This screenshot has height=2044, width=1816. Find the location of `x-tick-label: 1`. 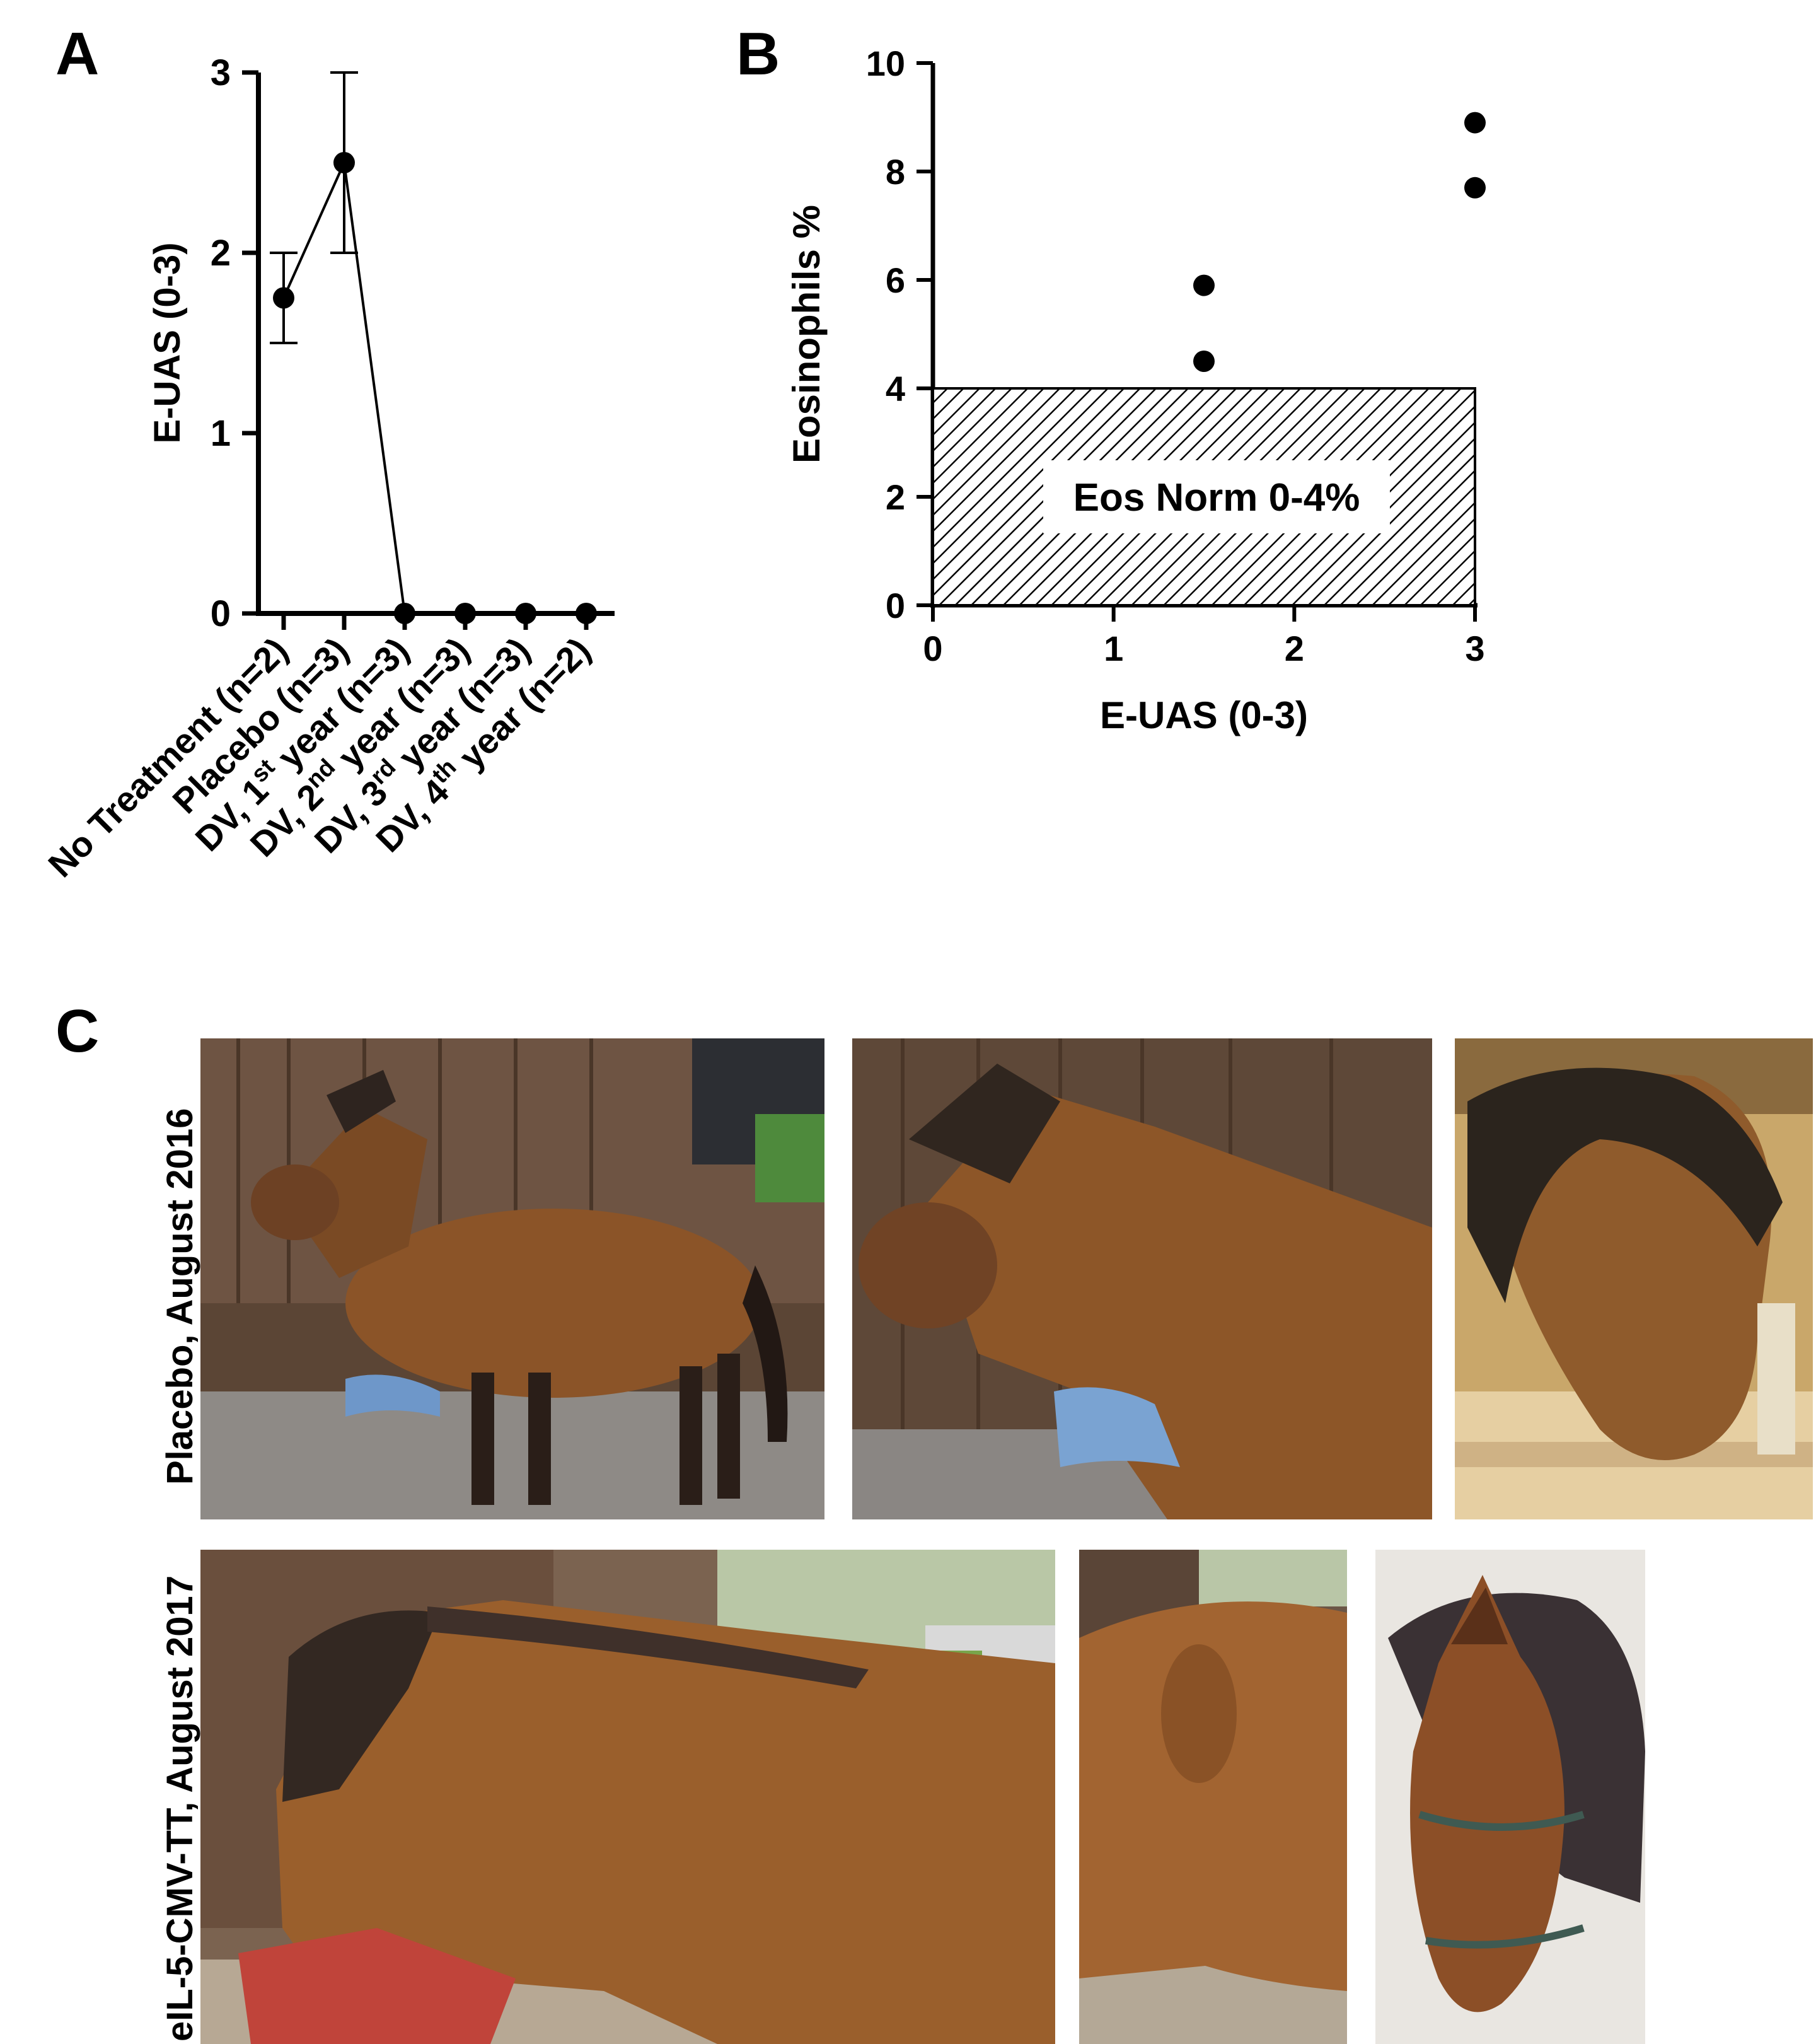

x-tick-label: 1 is located at coordinates (1114, 648).